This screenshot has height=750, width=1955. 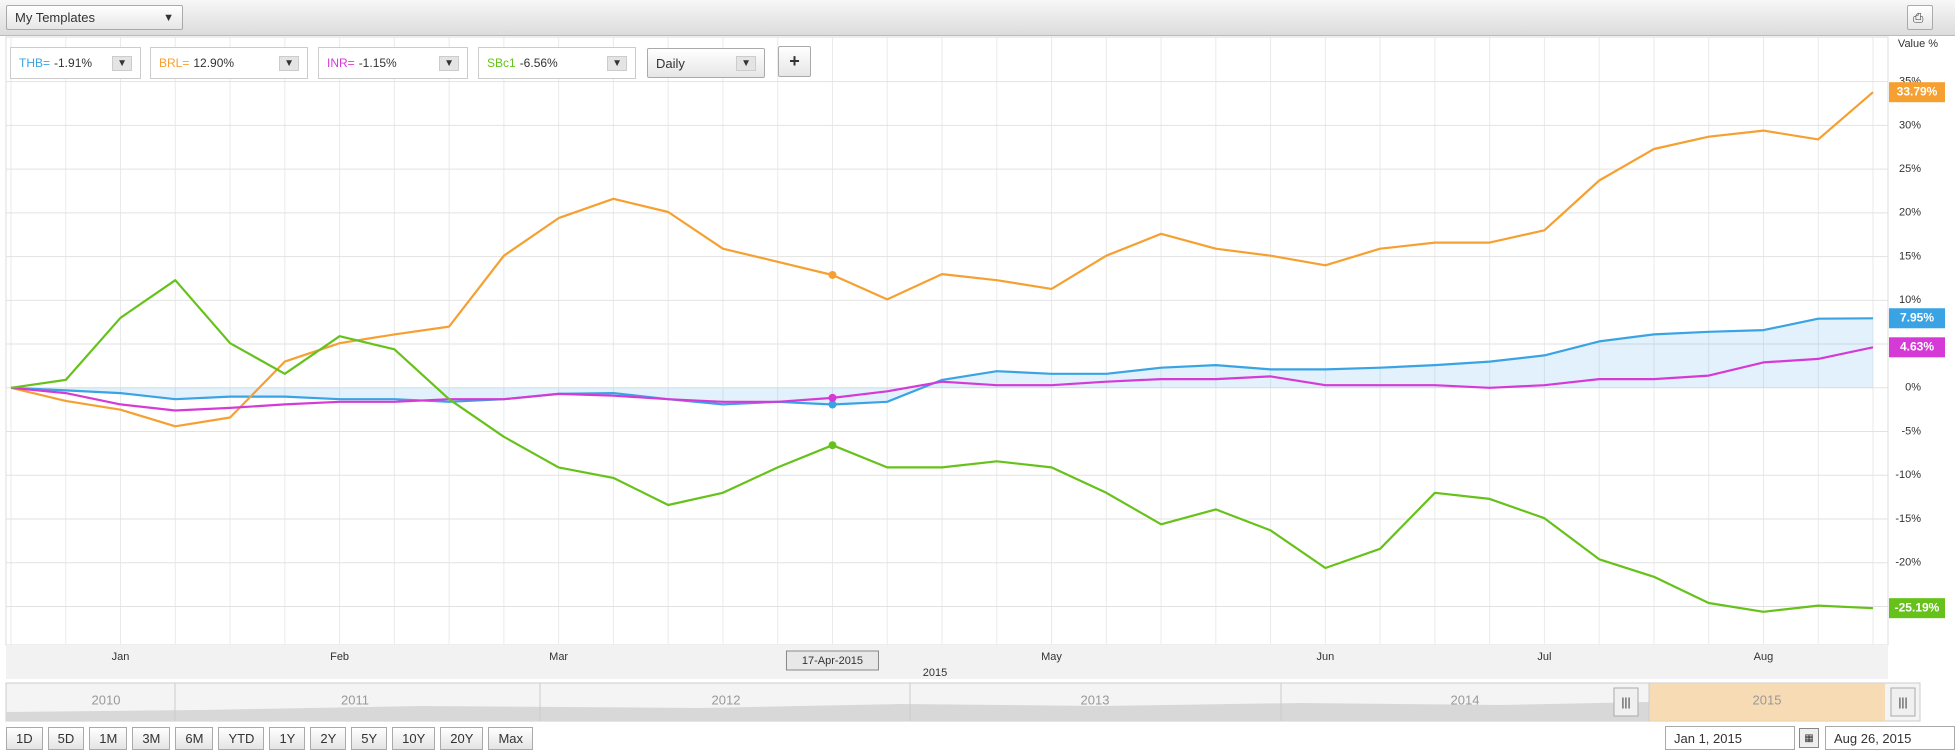 I want to click on legend-item: BRL= 12.90% ▼, so click(x=229, y=63).